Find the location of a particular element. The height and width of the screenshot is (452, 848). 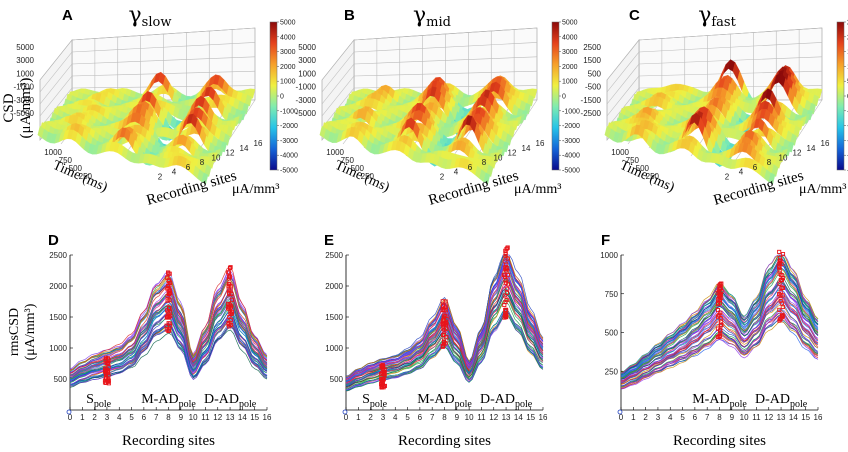

x-tick-label: 5 is located at coordinates (131, 417).